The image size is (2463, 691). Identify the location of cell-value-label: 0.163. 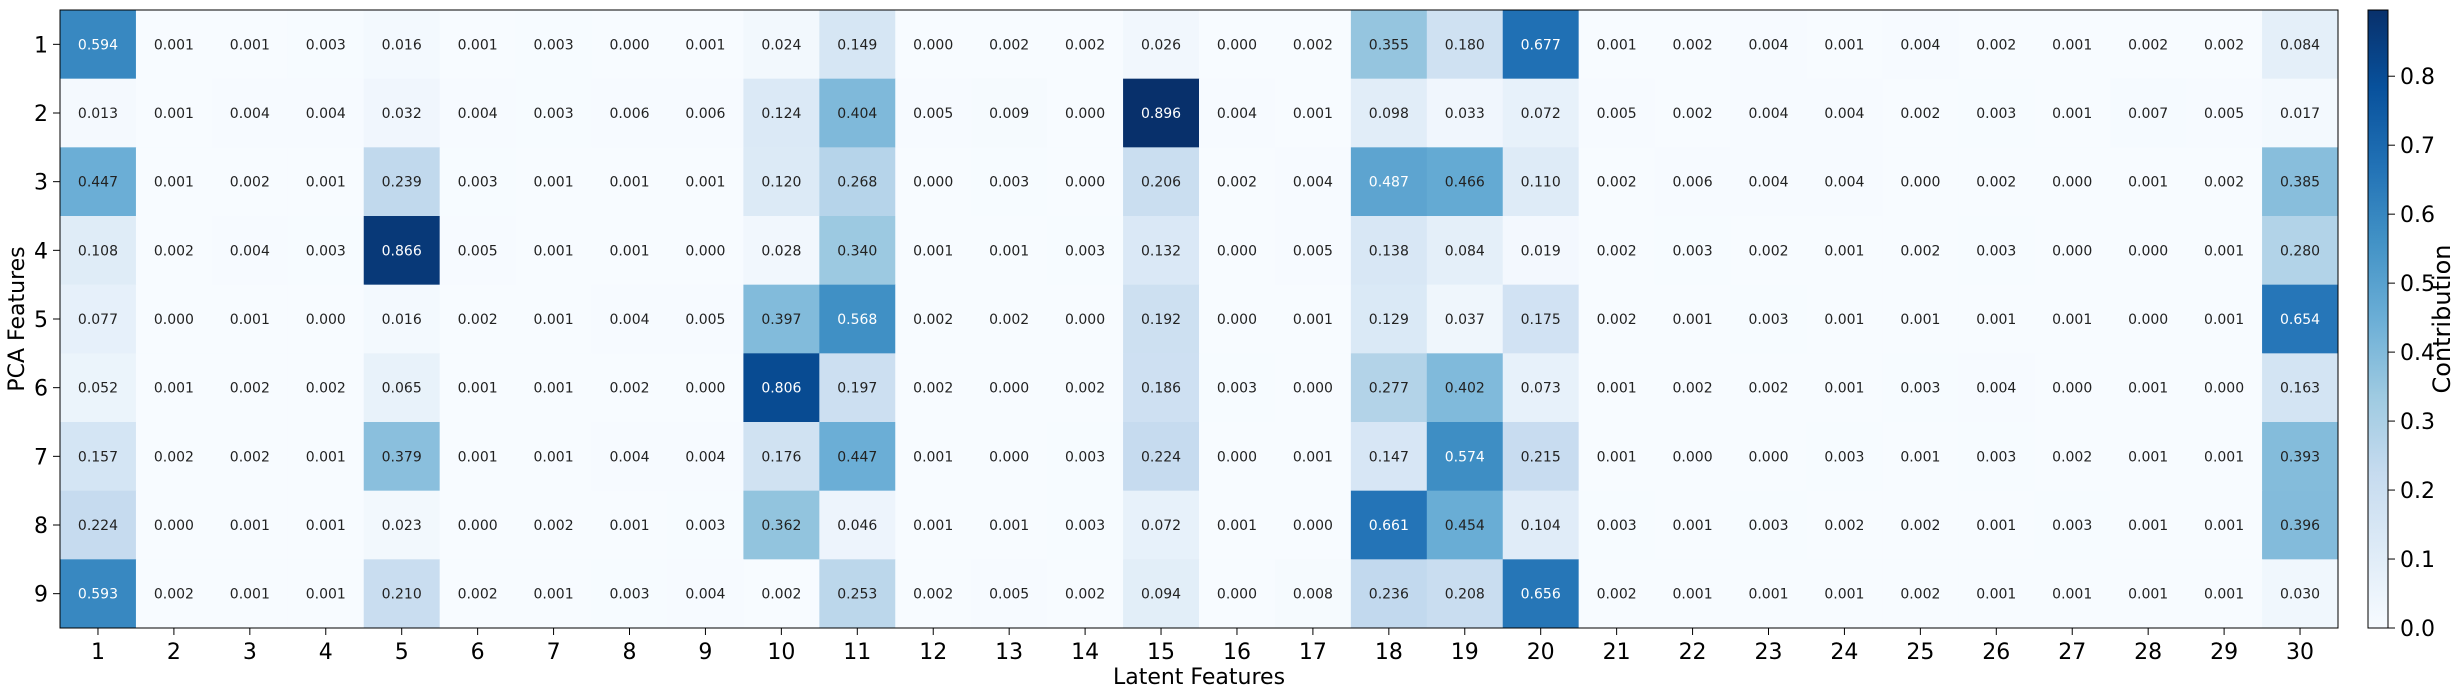
(2300, 389).